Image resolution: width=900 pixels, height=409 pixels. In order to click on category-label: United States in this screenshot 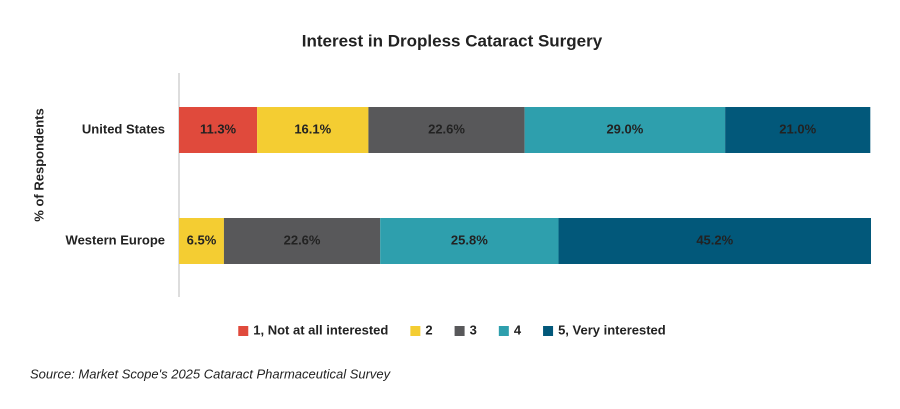, I will do `click(123, 128)`.